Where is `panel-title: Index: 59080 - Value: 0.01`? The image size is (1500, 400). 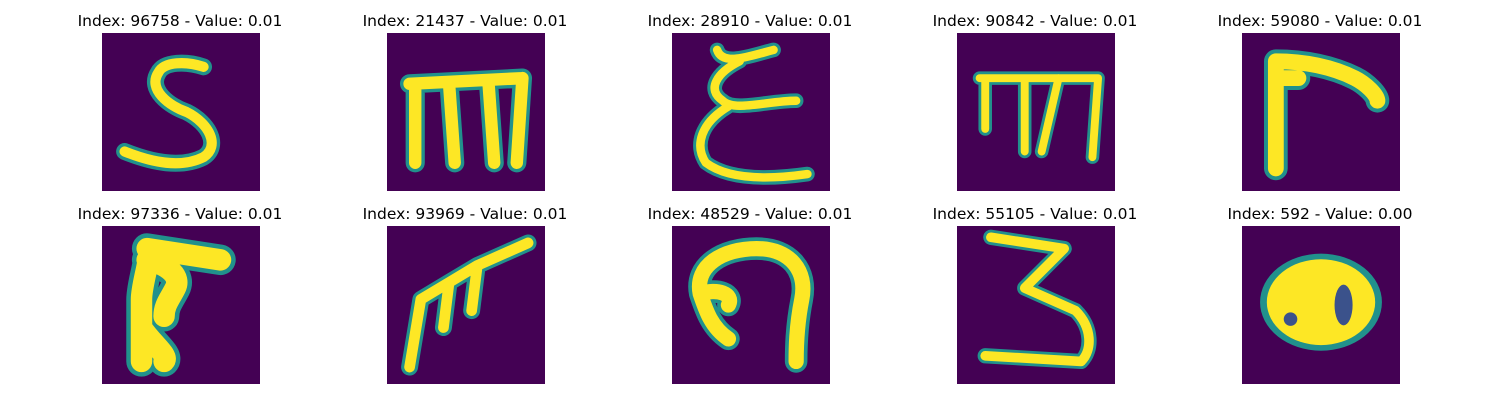 panel-title: Index: 59080 - Value: 0.01 is located at coordinates (1320, 21).